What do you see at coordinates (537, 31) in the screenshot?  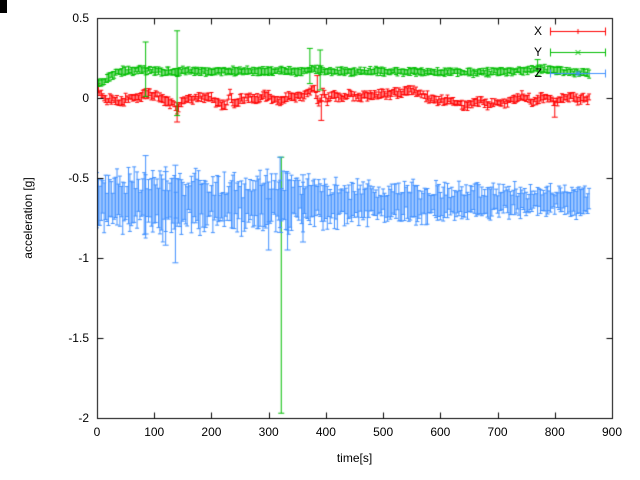 I see `legend-label-x: X` at bounding box center [537, 31].